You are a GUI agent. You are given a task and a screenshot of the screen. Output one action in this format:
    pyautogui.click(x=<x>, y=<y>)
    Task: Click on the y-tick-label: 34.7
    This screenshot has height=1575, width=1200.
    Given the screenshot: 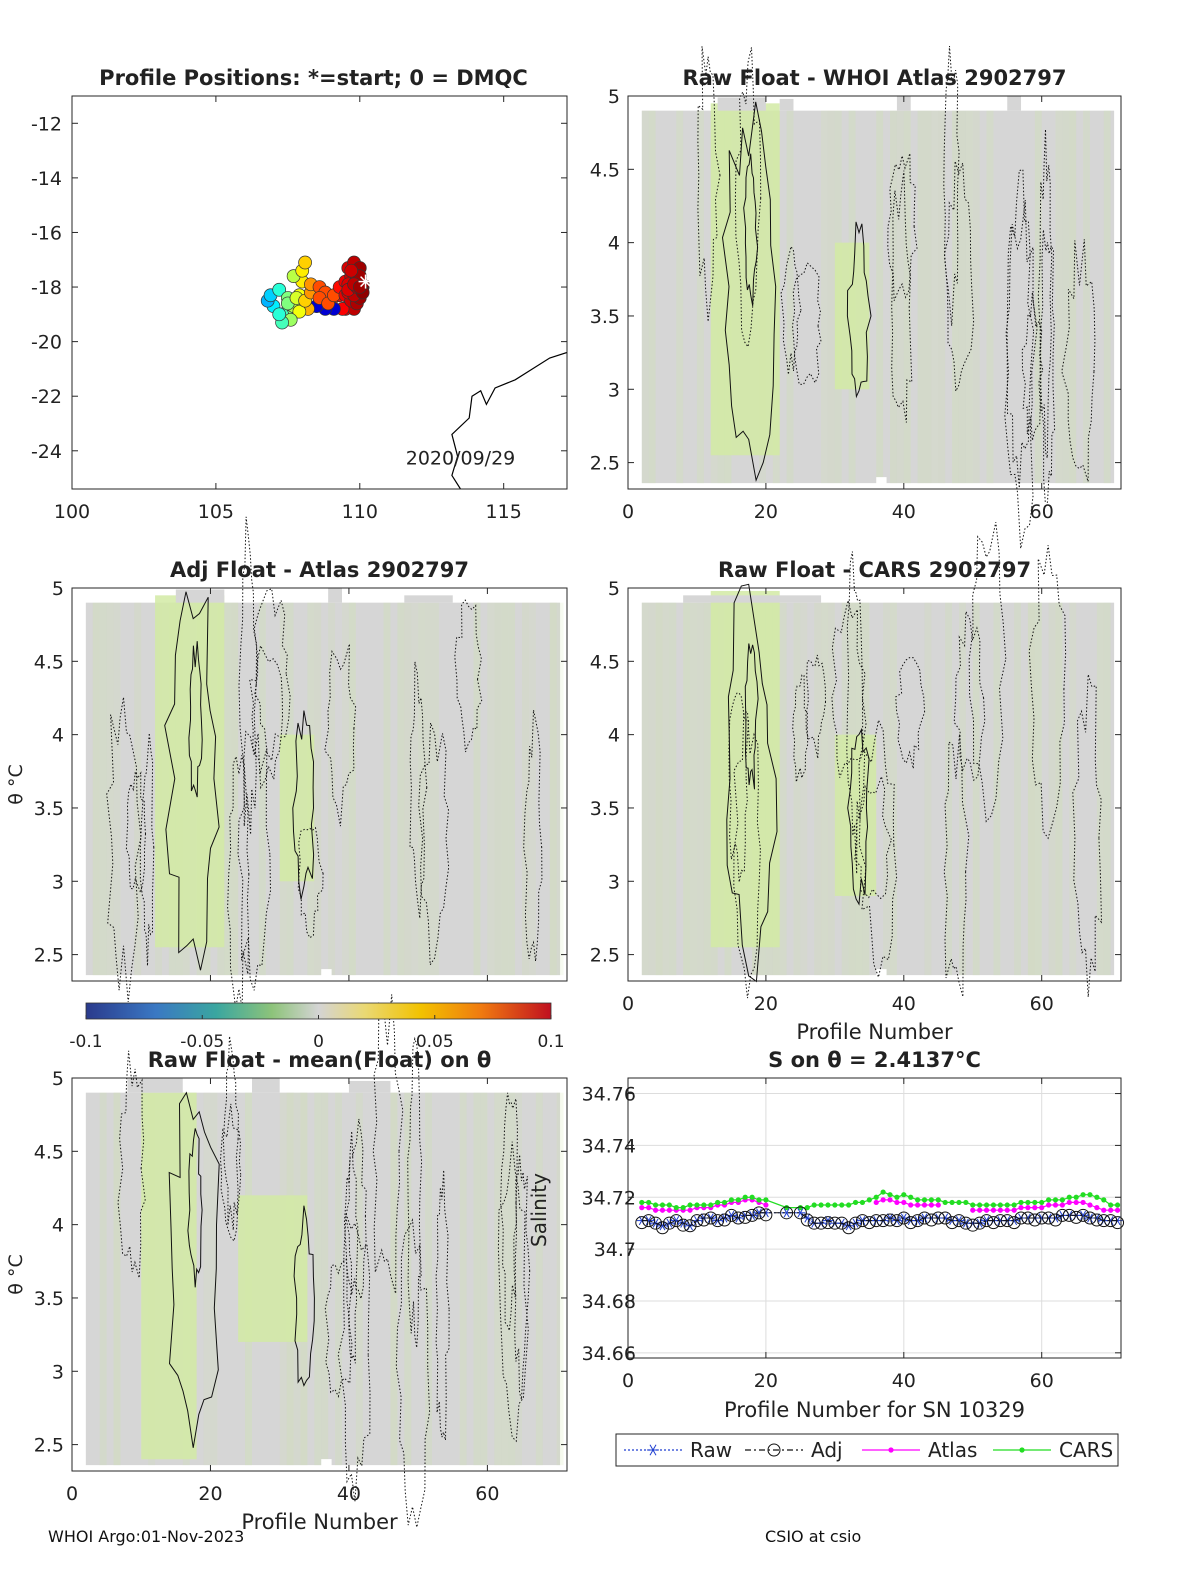 What is the action you would take?
    pyautogui.click(x=615, y=1250)
    